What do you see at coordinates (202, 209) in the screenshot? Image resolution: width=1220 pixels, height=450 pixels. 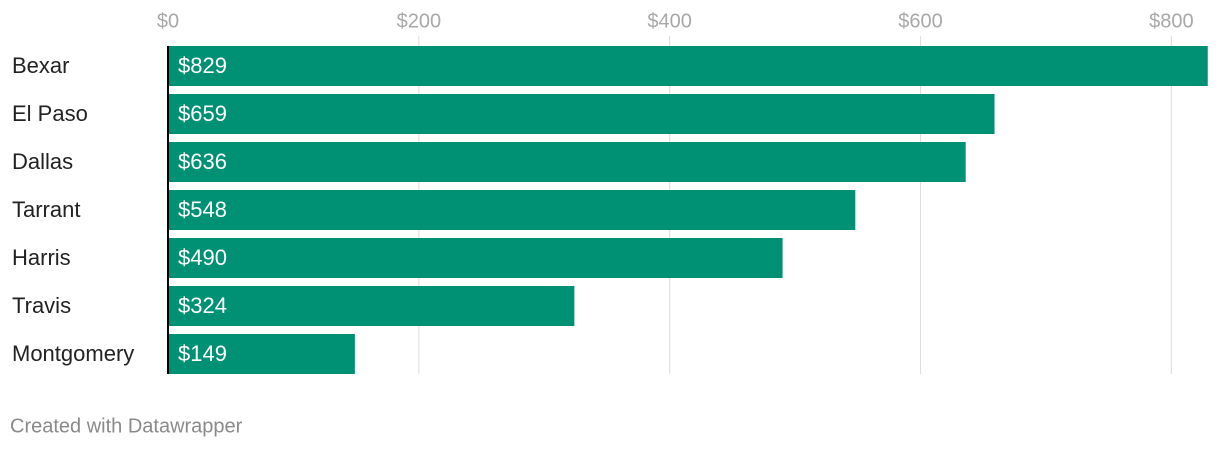 I see `value-label: $548` at bounding box center [202, 209].